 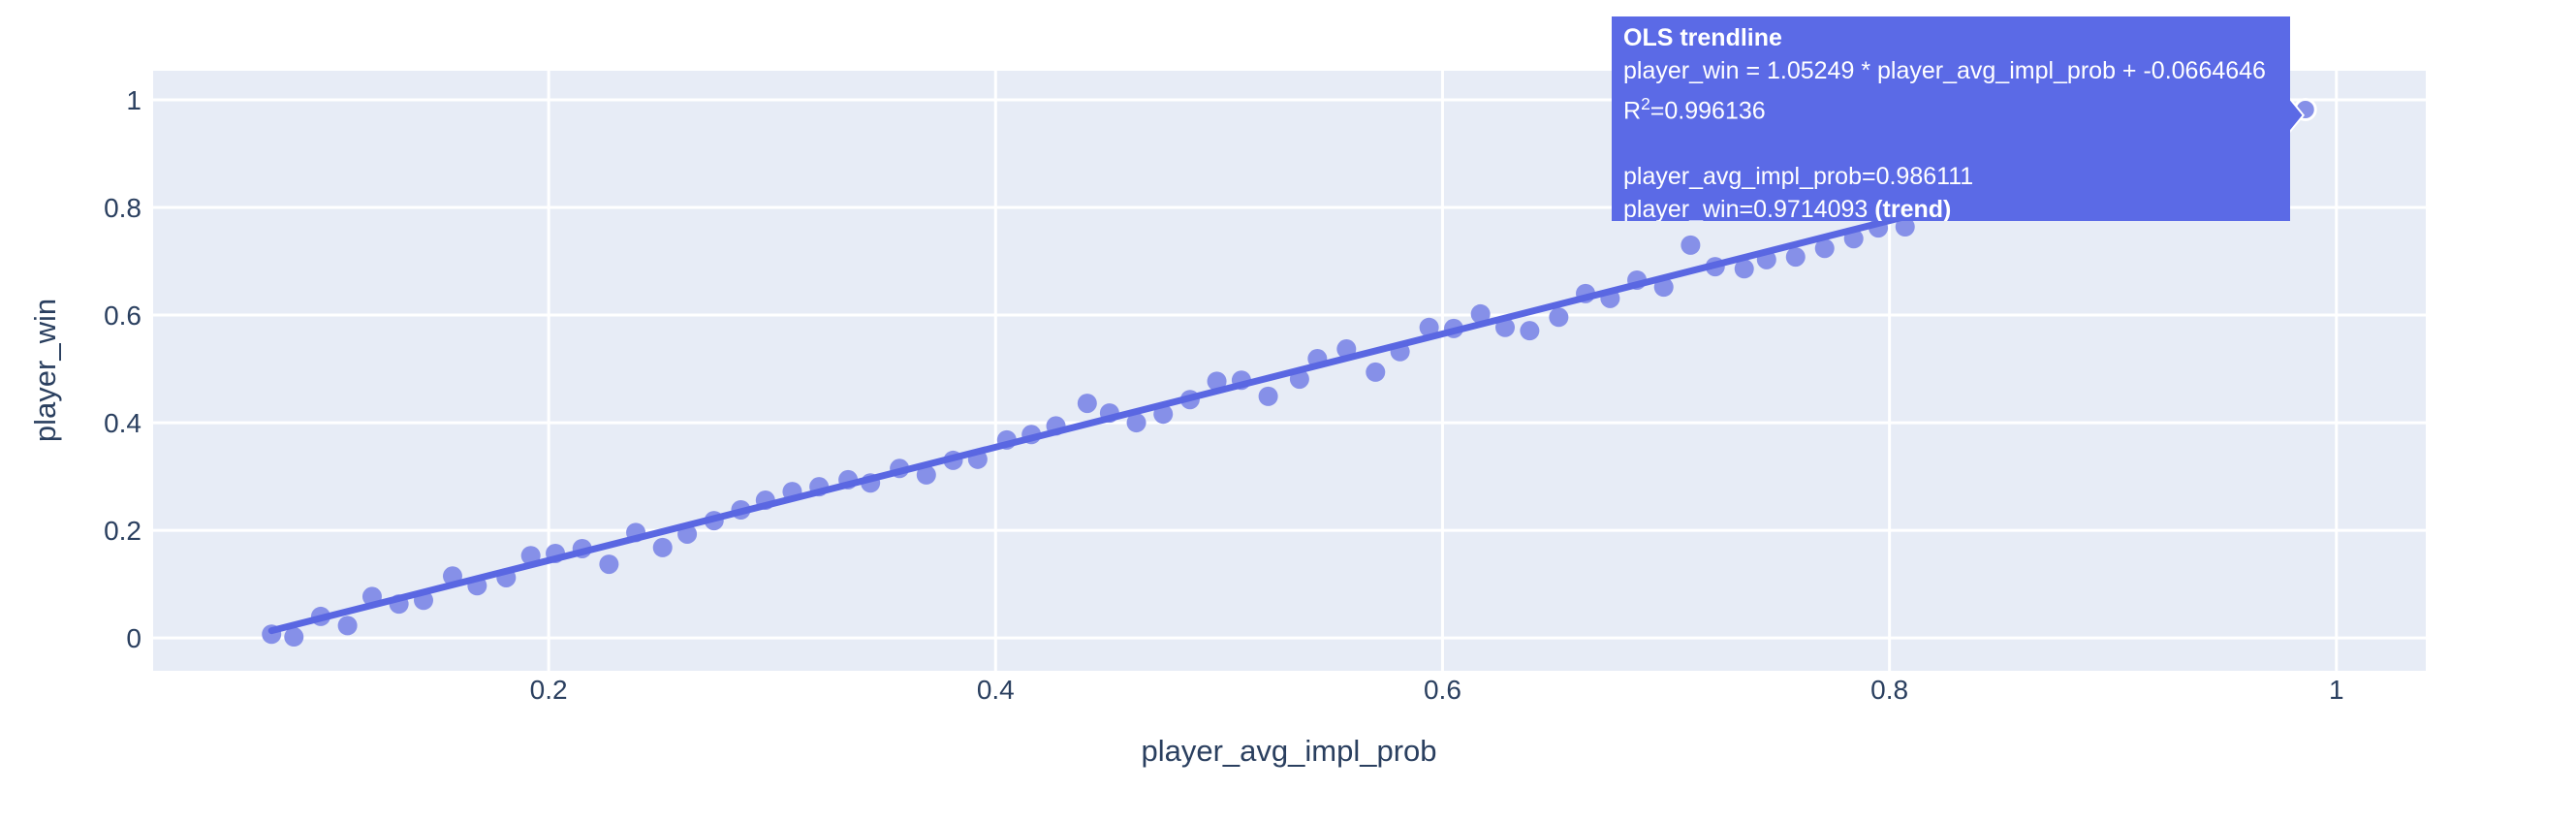 What do you see at coordinates (1288, 751) in the screenshot?
I see `x-axis-title: player_avg_impl_prob` at bounding box center [1288, 751].